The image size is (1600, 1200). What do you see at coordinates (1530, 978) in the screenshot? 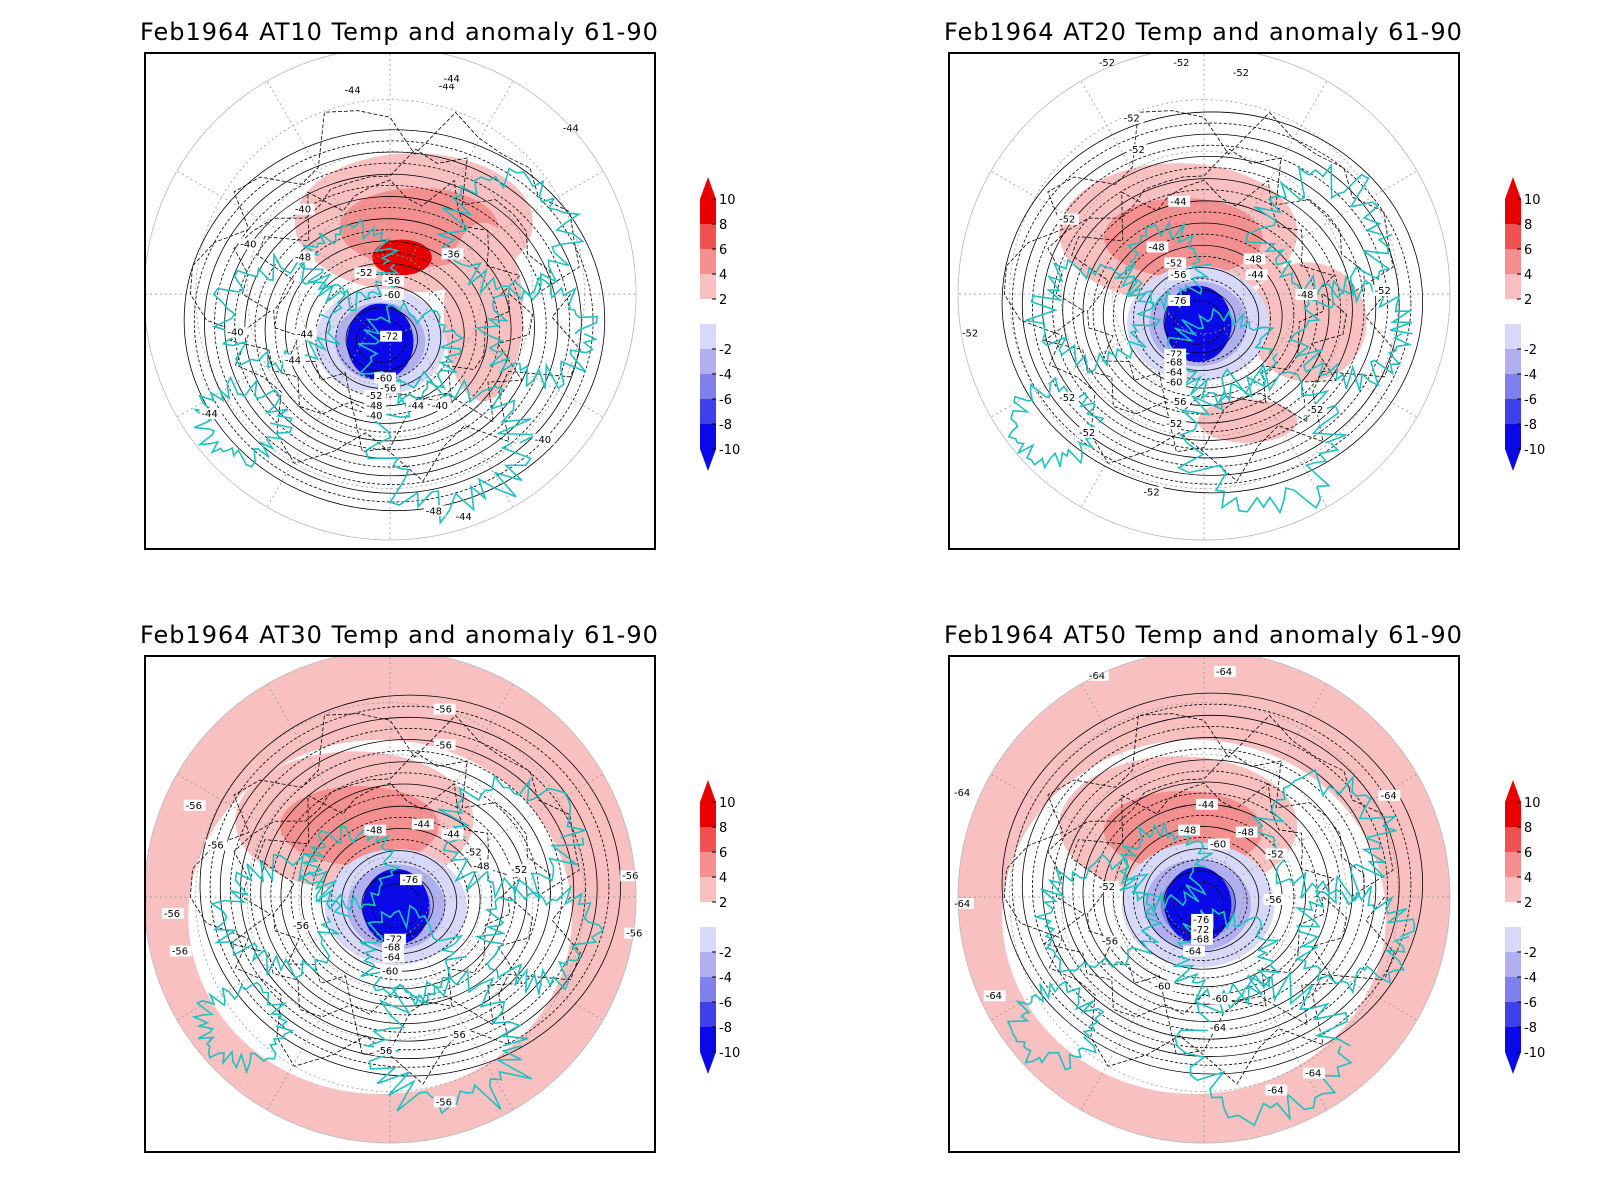
I see `colorbar-tick-label: -4` at bounding box center [1530, 978].